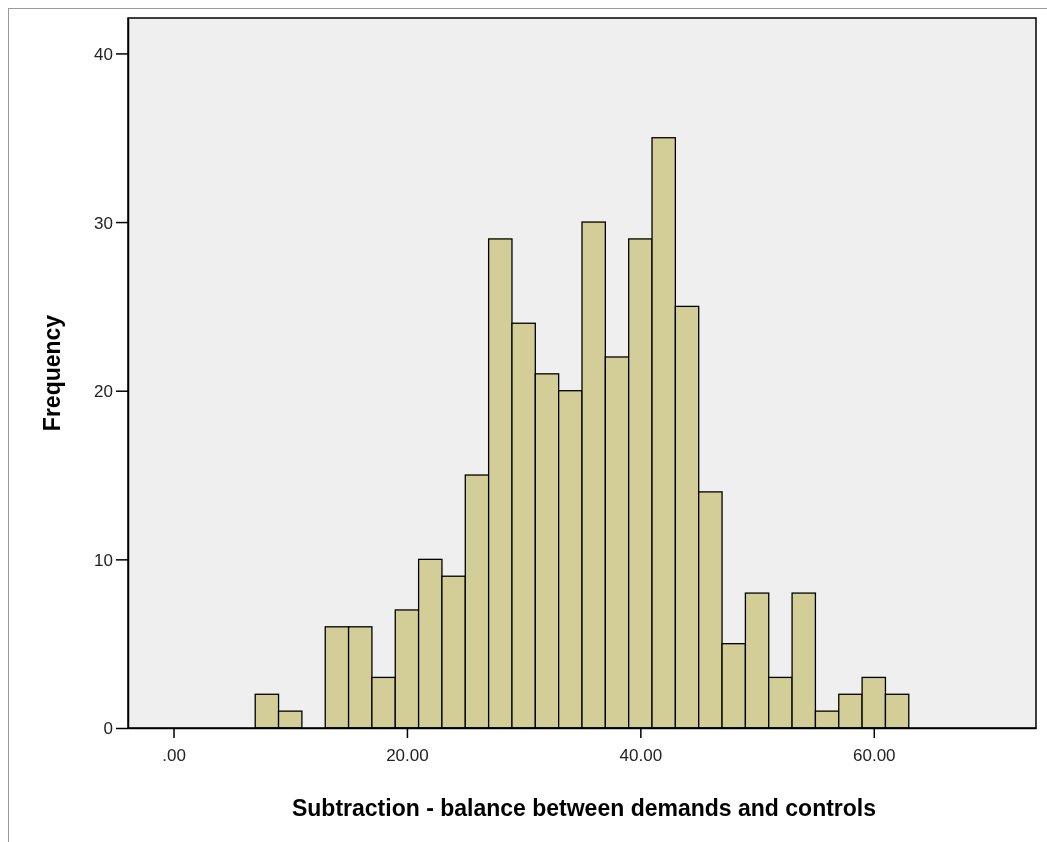 The height and width of the screenshot is (842, 1047). What do you see at coordinates (103, 223) in the screenshot?
I see `y-tick-label: 30` at bounding box center [103, 223].